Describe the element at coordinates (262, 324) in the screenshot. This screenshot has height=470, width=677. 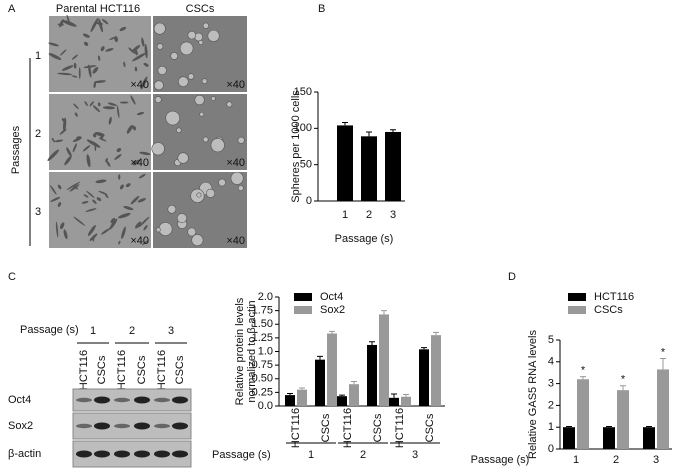
I see `y-tick-label: 1.50` at that location.